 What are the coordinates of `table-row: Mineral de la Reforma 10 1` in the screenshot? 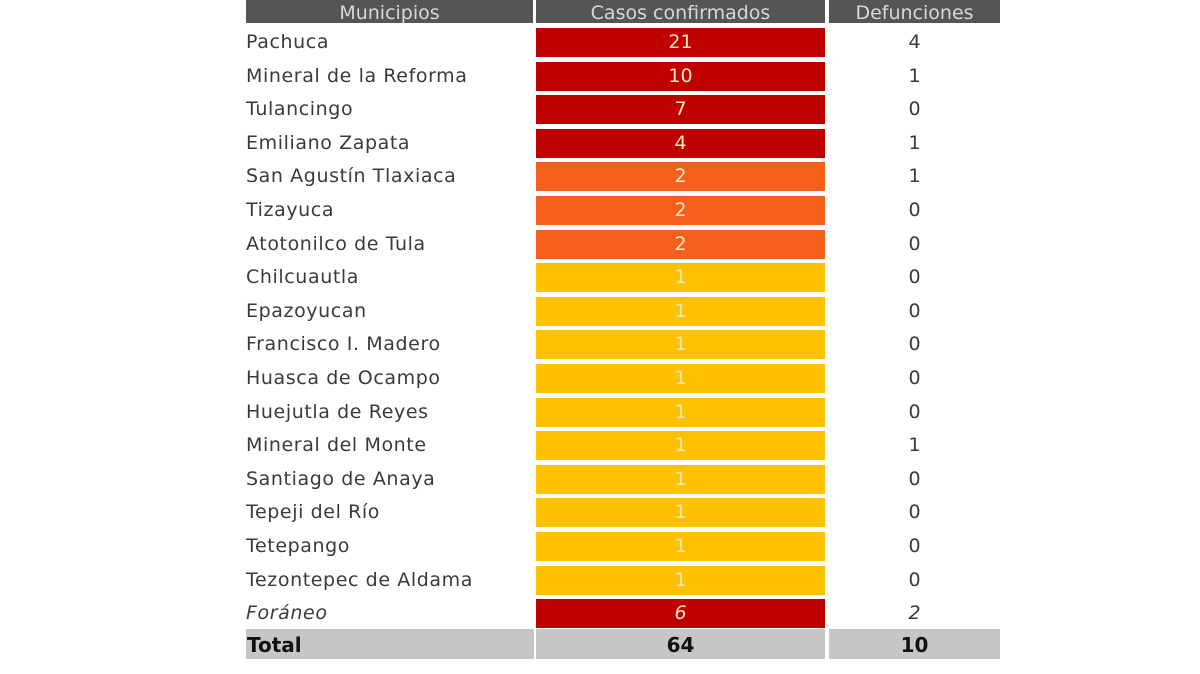 It's located at (623, 76).